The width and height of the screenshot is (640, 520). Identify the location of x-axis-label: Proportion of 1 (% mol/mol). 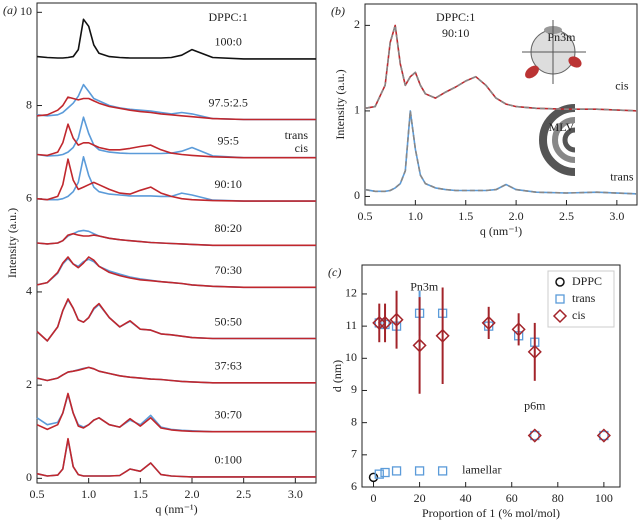
(491, 513).